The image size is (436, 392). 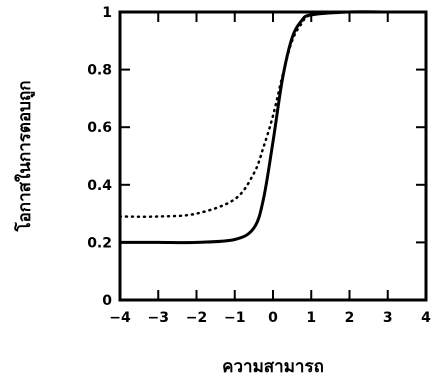 I want to click on y-tick-label: 0, so click(x=107, y=301).